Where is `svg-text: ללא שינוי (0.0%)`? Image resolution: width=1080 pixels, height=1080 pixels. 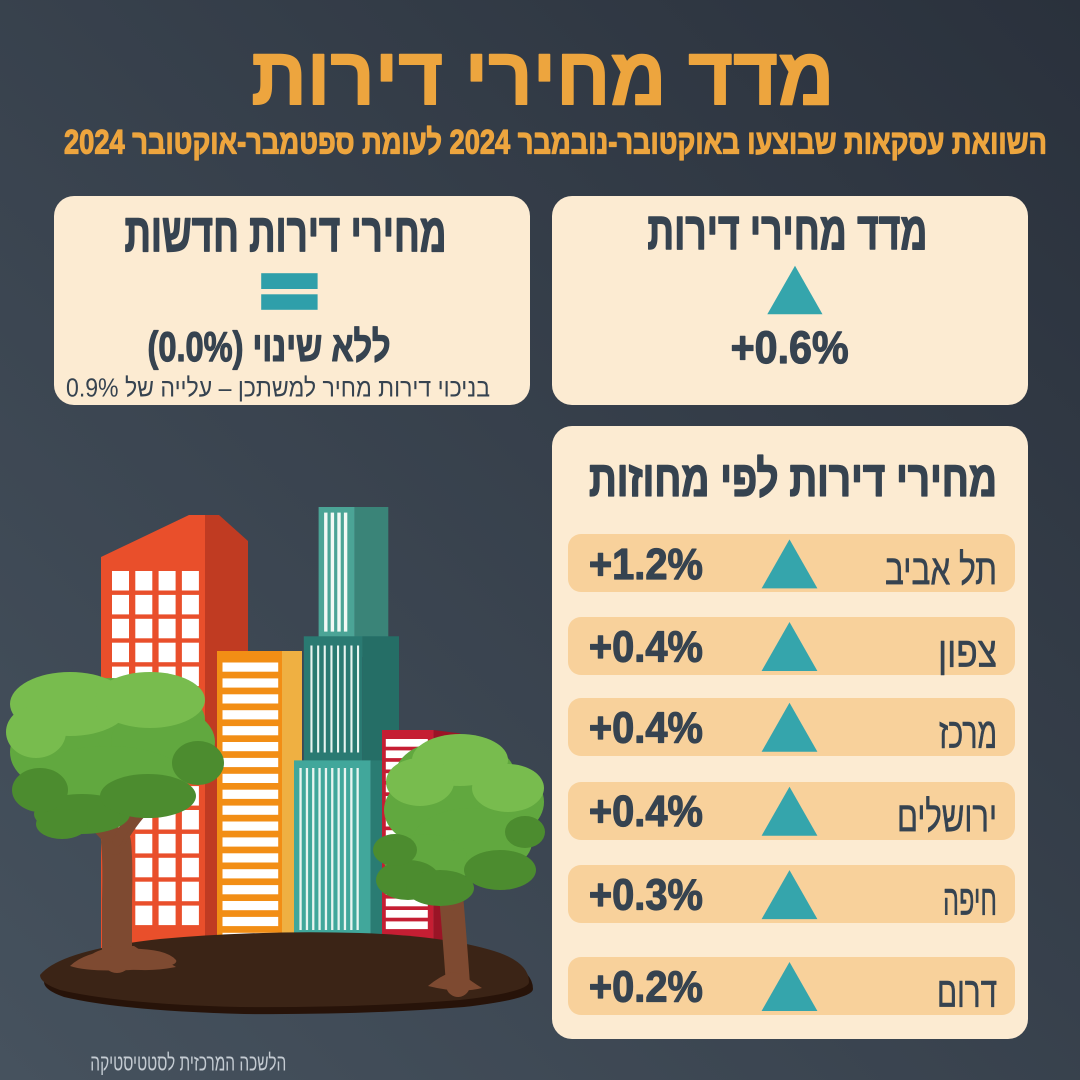 svg-text: ללא שינוי (0.0%) is located at coordinates (268, 346).